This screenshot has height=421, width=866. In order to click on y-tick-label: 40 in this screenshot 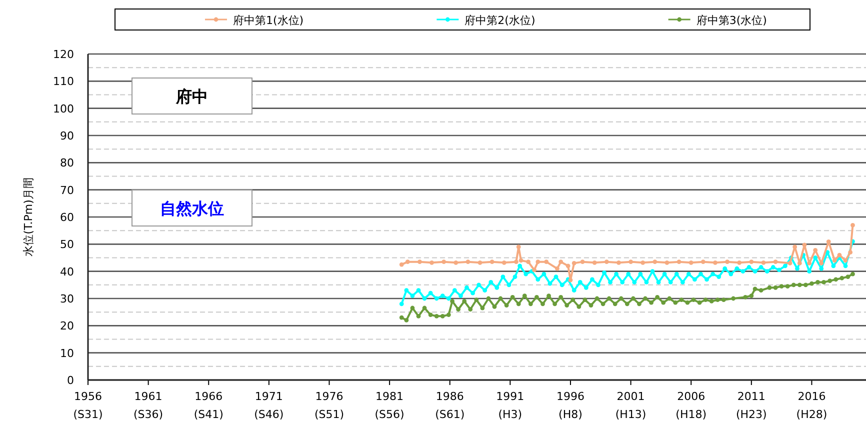, I will do `click(67, 271)`.